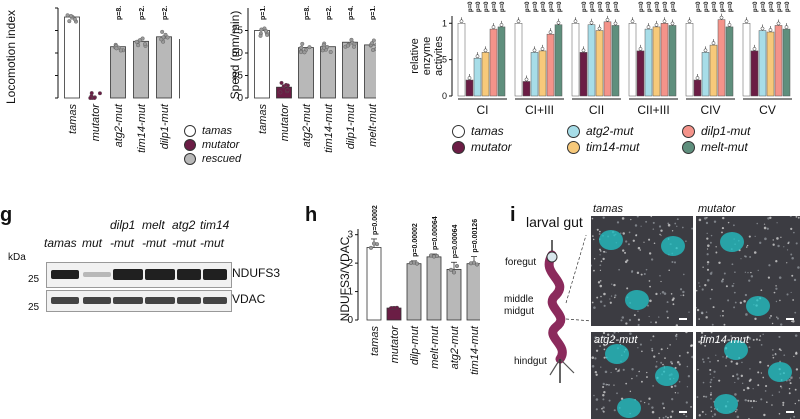  Describe the element at coordinates (613, 147) in the screenshot. I see `legend-label: tim14-mut` at that location.